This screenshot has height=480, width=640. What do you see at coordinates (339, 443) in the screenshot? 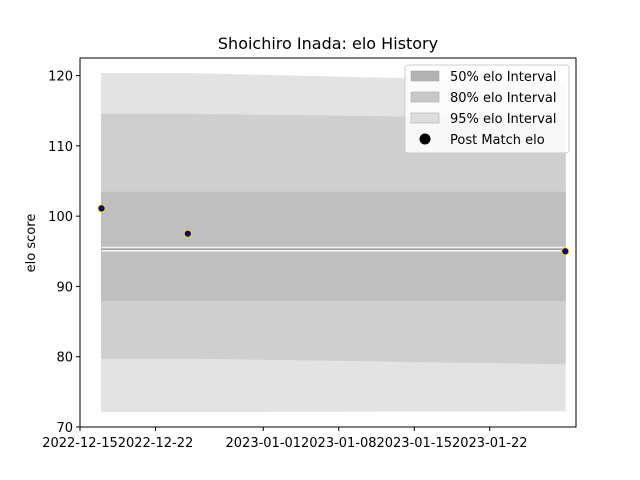
I see `x-tick-label: 2023-01-08` at bounding box center [339, 443].